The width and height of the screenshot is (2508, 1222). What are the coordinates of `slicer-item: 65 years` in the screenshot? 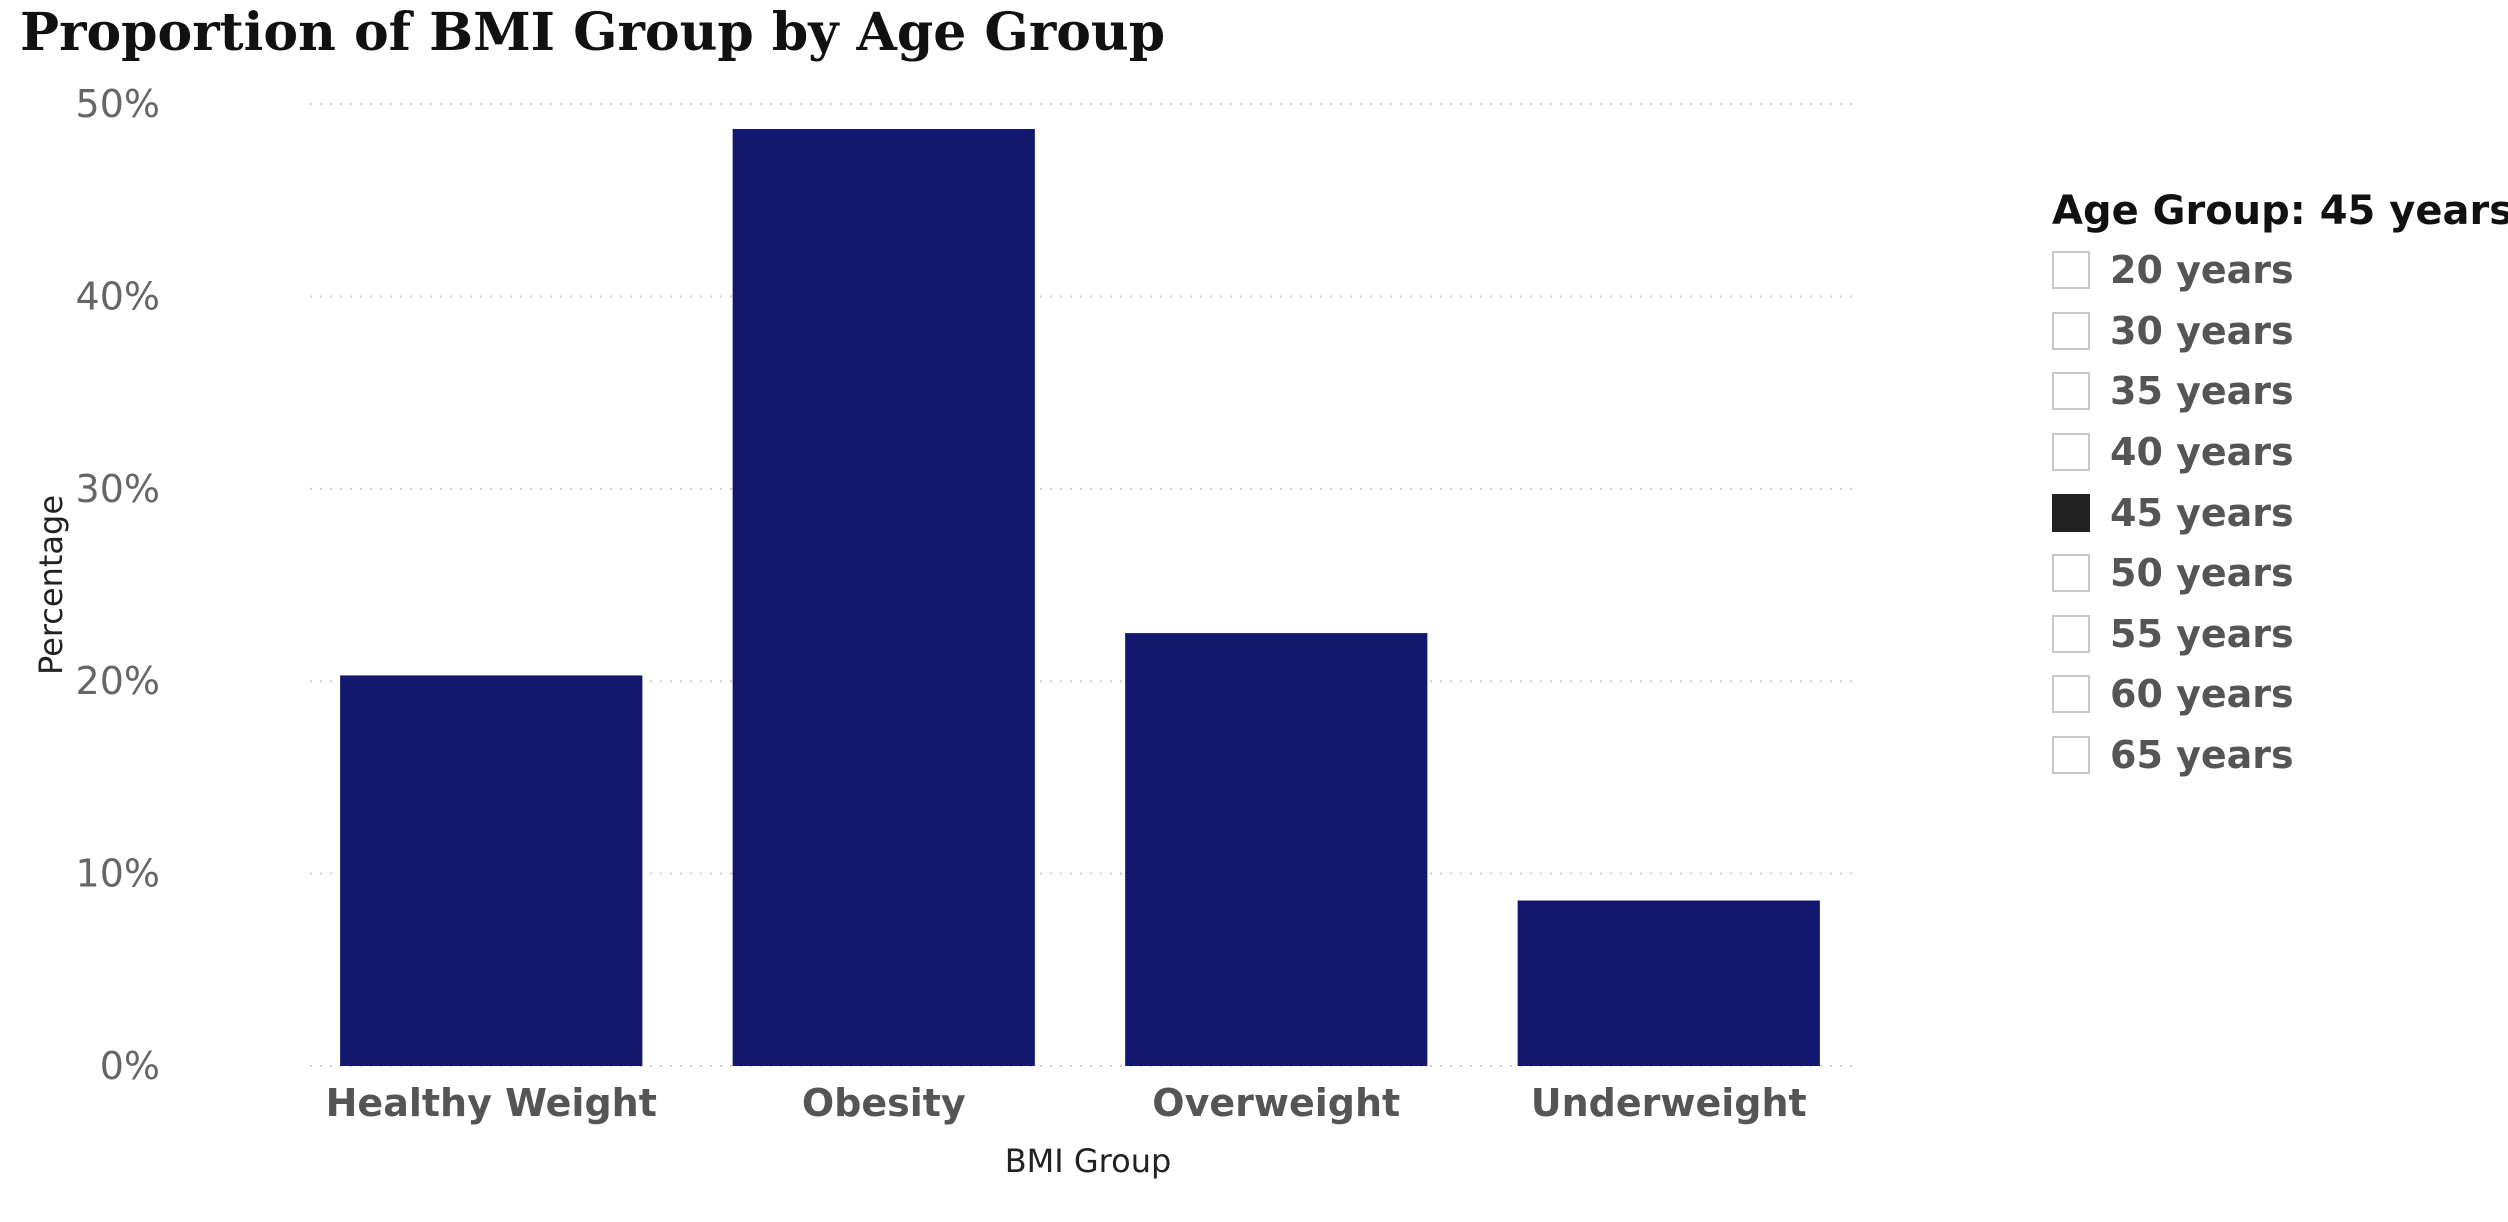 It's located at (2280, 755).